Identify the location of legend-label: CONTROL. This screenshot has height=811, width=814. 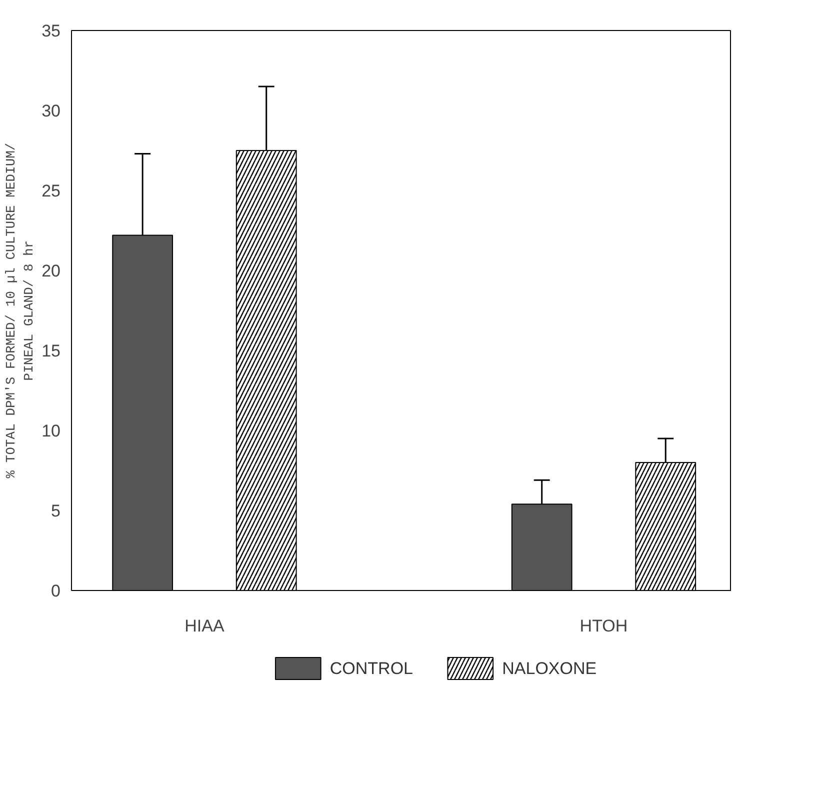
(371, 668).